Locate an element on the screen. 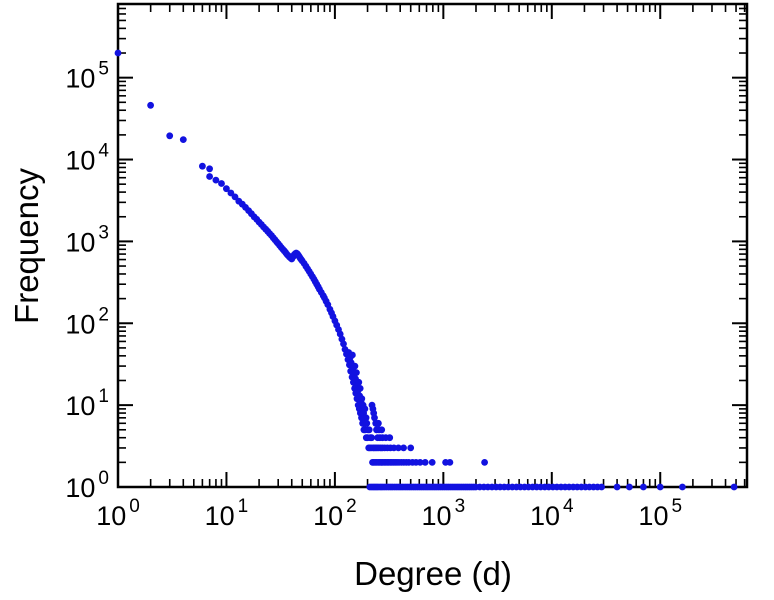  x-tick-label: 10 5 is located at coordinates (660, 513).